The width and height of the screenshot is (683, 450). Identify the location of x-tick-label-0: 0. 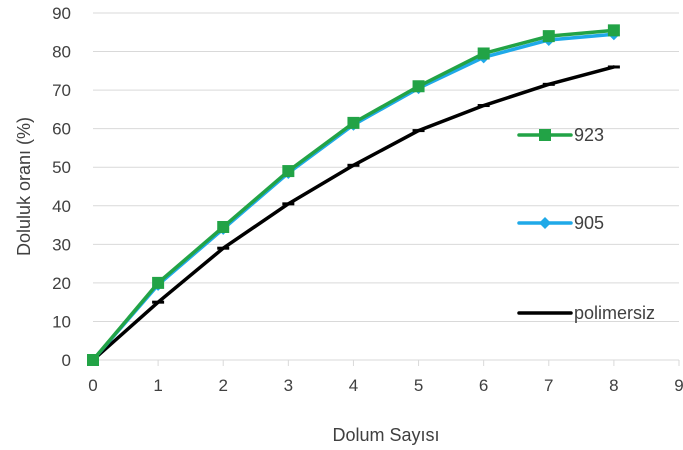
(92, 385).